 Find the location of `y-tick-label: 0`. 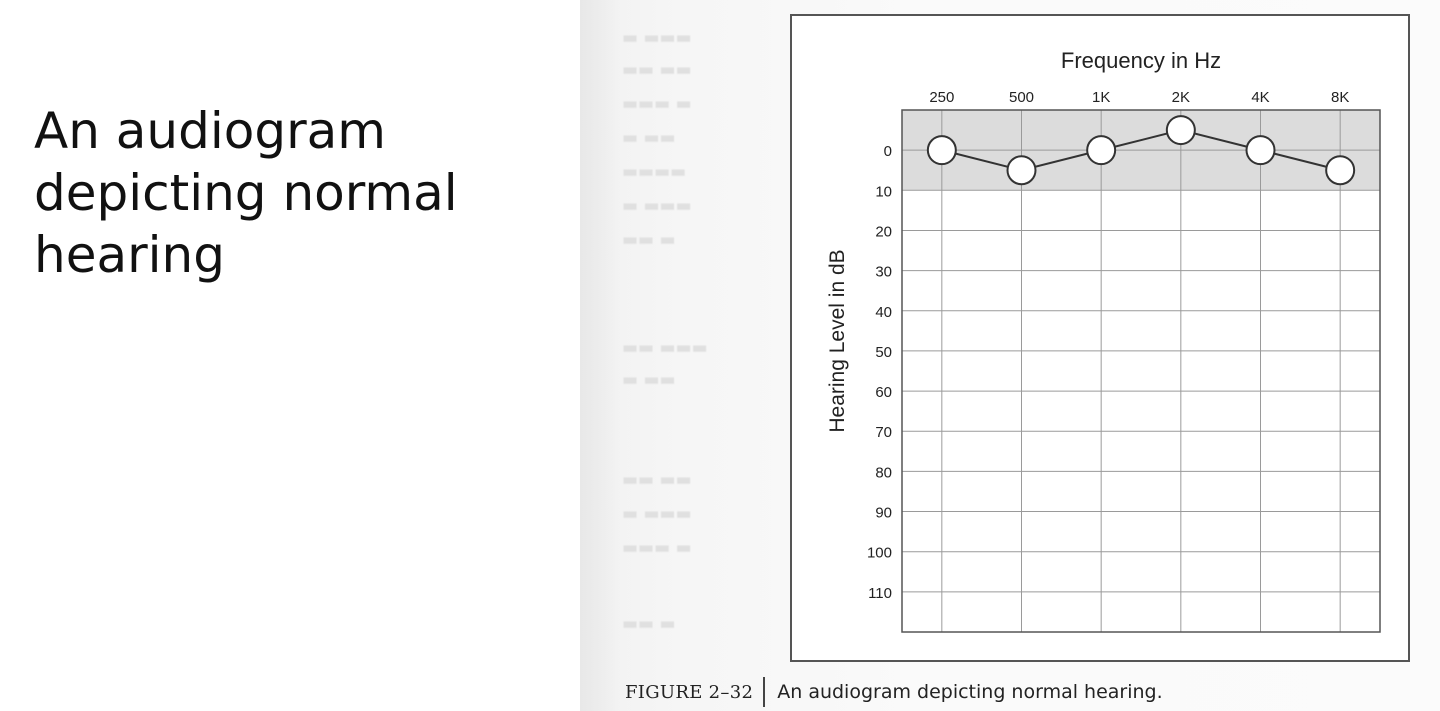

y-tick-label: 0 is located at coordinates (888, 151).